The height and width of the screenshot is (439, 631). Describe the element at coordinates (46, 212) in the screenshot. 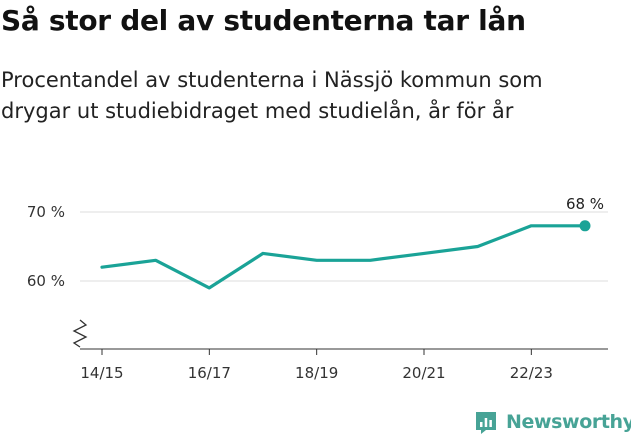

I see `y-tick-label: 70 %` at that location.